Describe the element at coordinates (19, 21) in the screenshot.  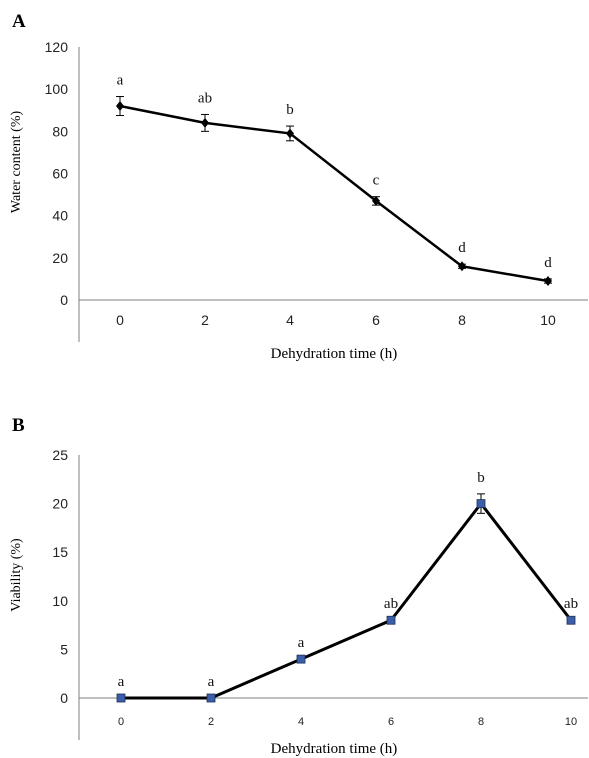
I see `panel-label-a: A` at that location.